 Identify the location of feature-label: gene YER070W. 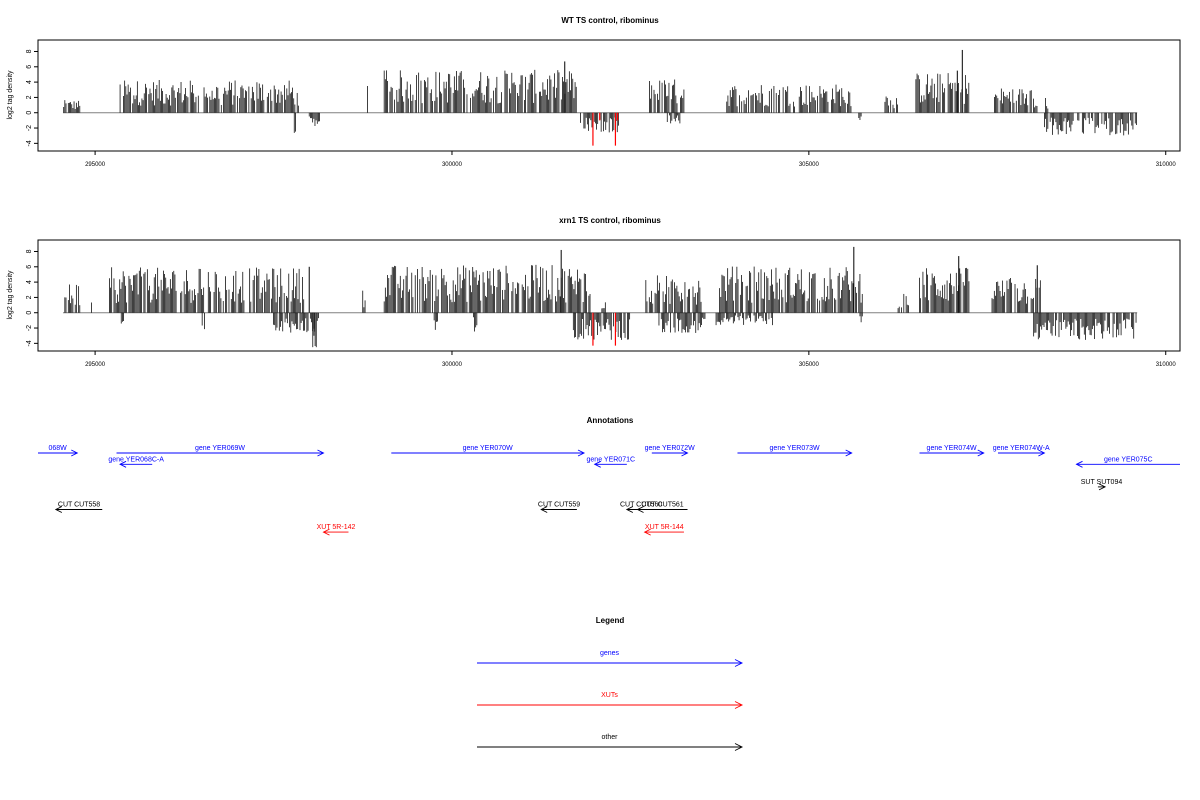
(488, 448).